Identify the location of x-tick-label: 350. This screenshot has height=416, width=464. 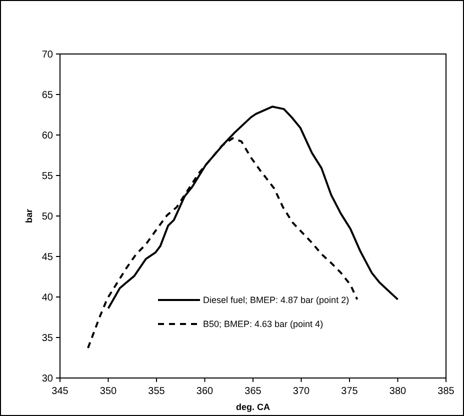
(109, 391).